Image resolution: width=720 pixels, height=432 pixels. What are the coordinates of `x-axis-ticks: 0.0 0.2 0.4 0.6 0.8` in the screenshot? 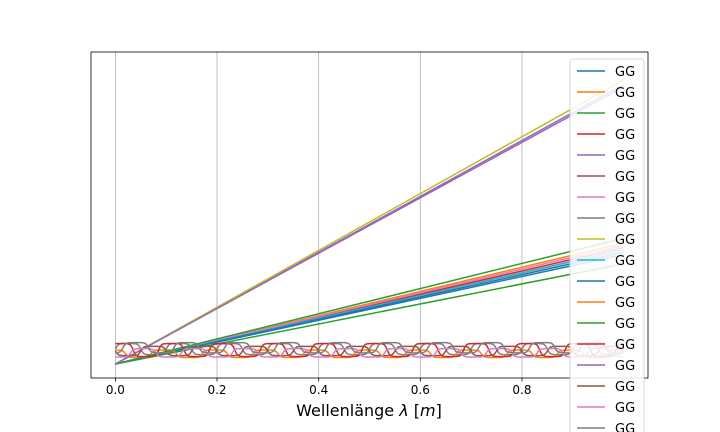 It's located at (319, 387).